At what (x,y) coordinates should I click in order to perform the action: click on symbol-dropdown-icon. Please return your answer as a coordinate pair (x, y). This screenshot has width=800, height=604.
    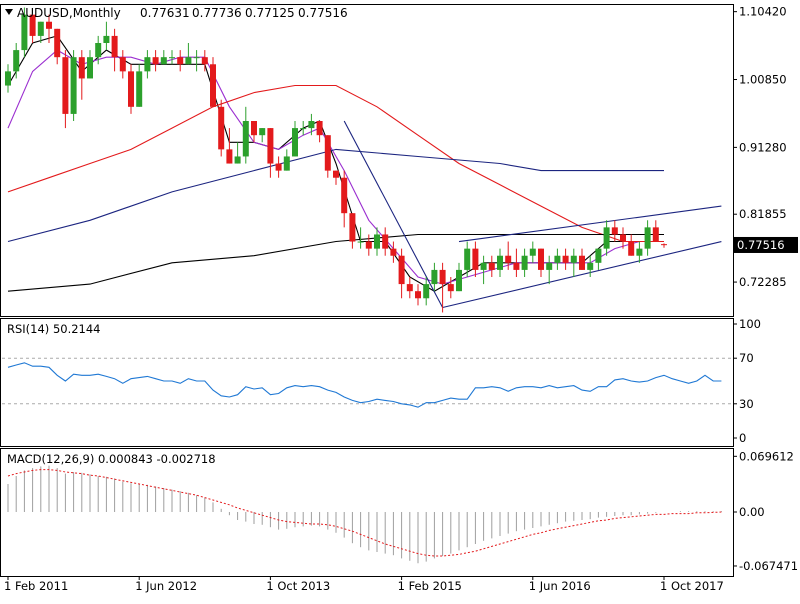
    Looking at the image, I should click on (9, 12).